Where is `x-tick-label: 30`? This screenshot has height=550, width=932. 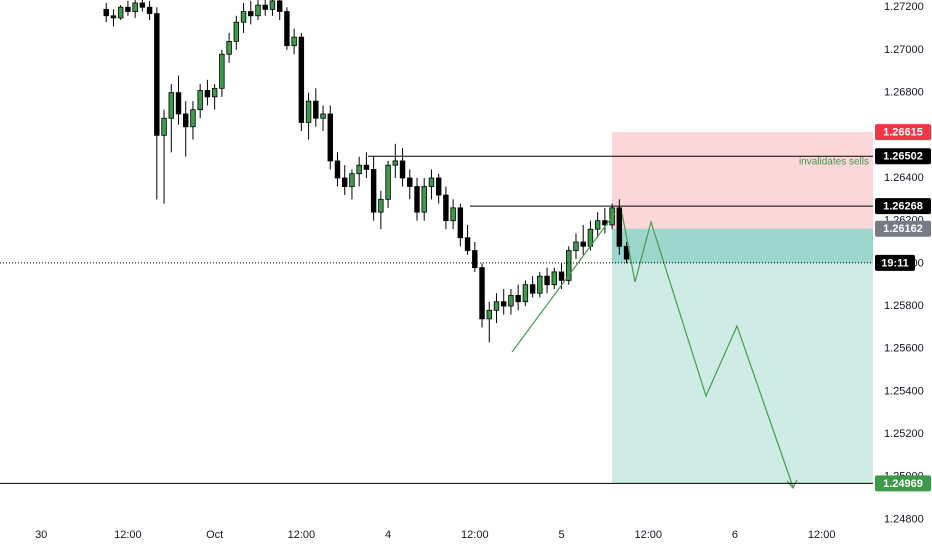
x-tick-label: 30 is located at coordinates (41, 535).